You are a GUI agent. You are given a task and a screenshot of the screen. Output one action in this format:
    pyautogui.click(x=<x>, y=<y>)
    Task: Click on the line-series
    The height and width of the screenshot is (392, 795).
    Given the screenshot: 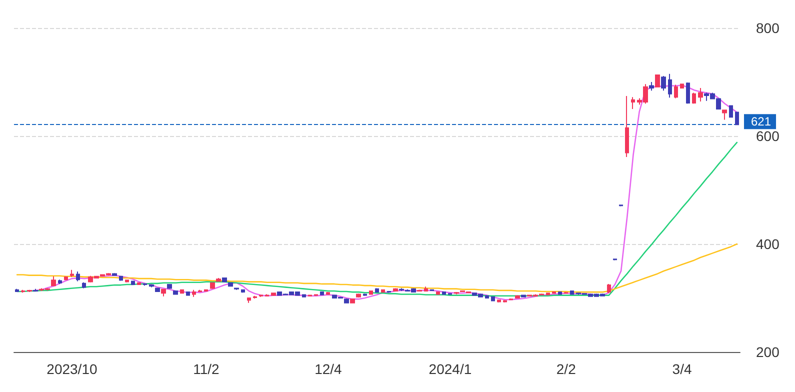 What is the action you would take?
    pyautogui.click(x=377, y=268)
    